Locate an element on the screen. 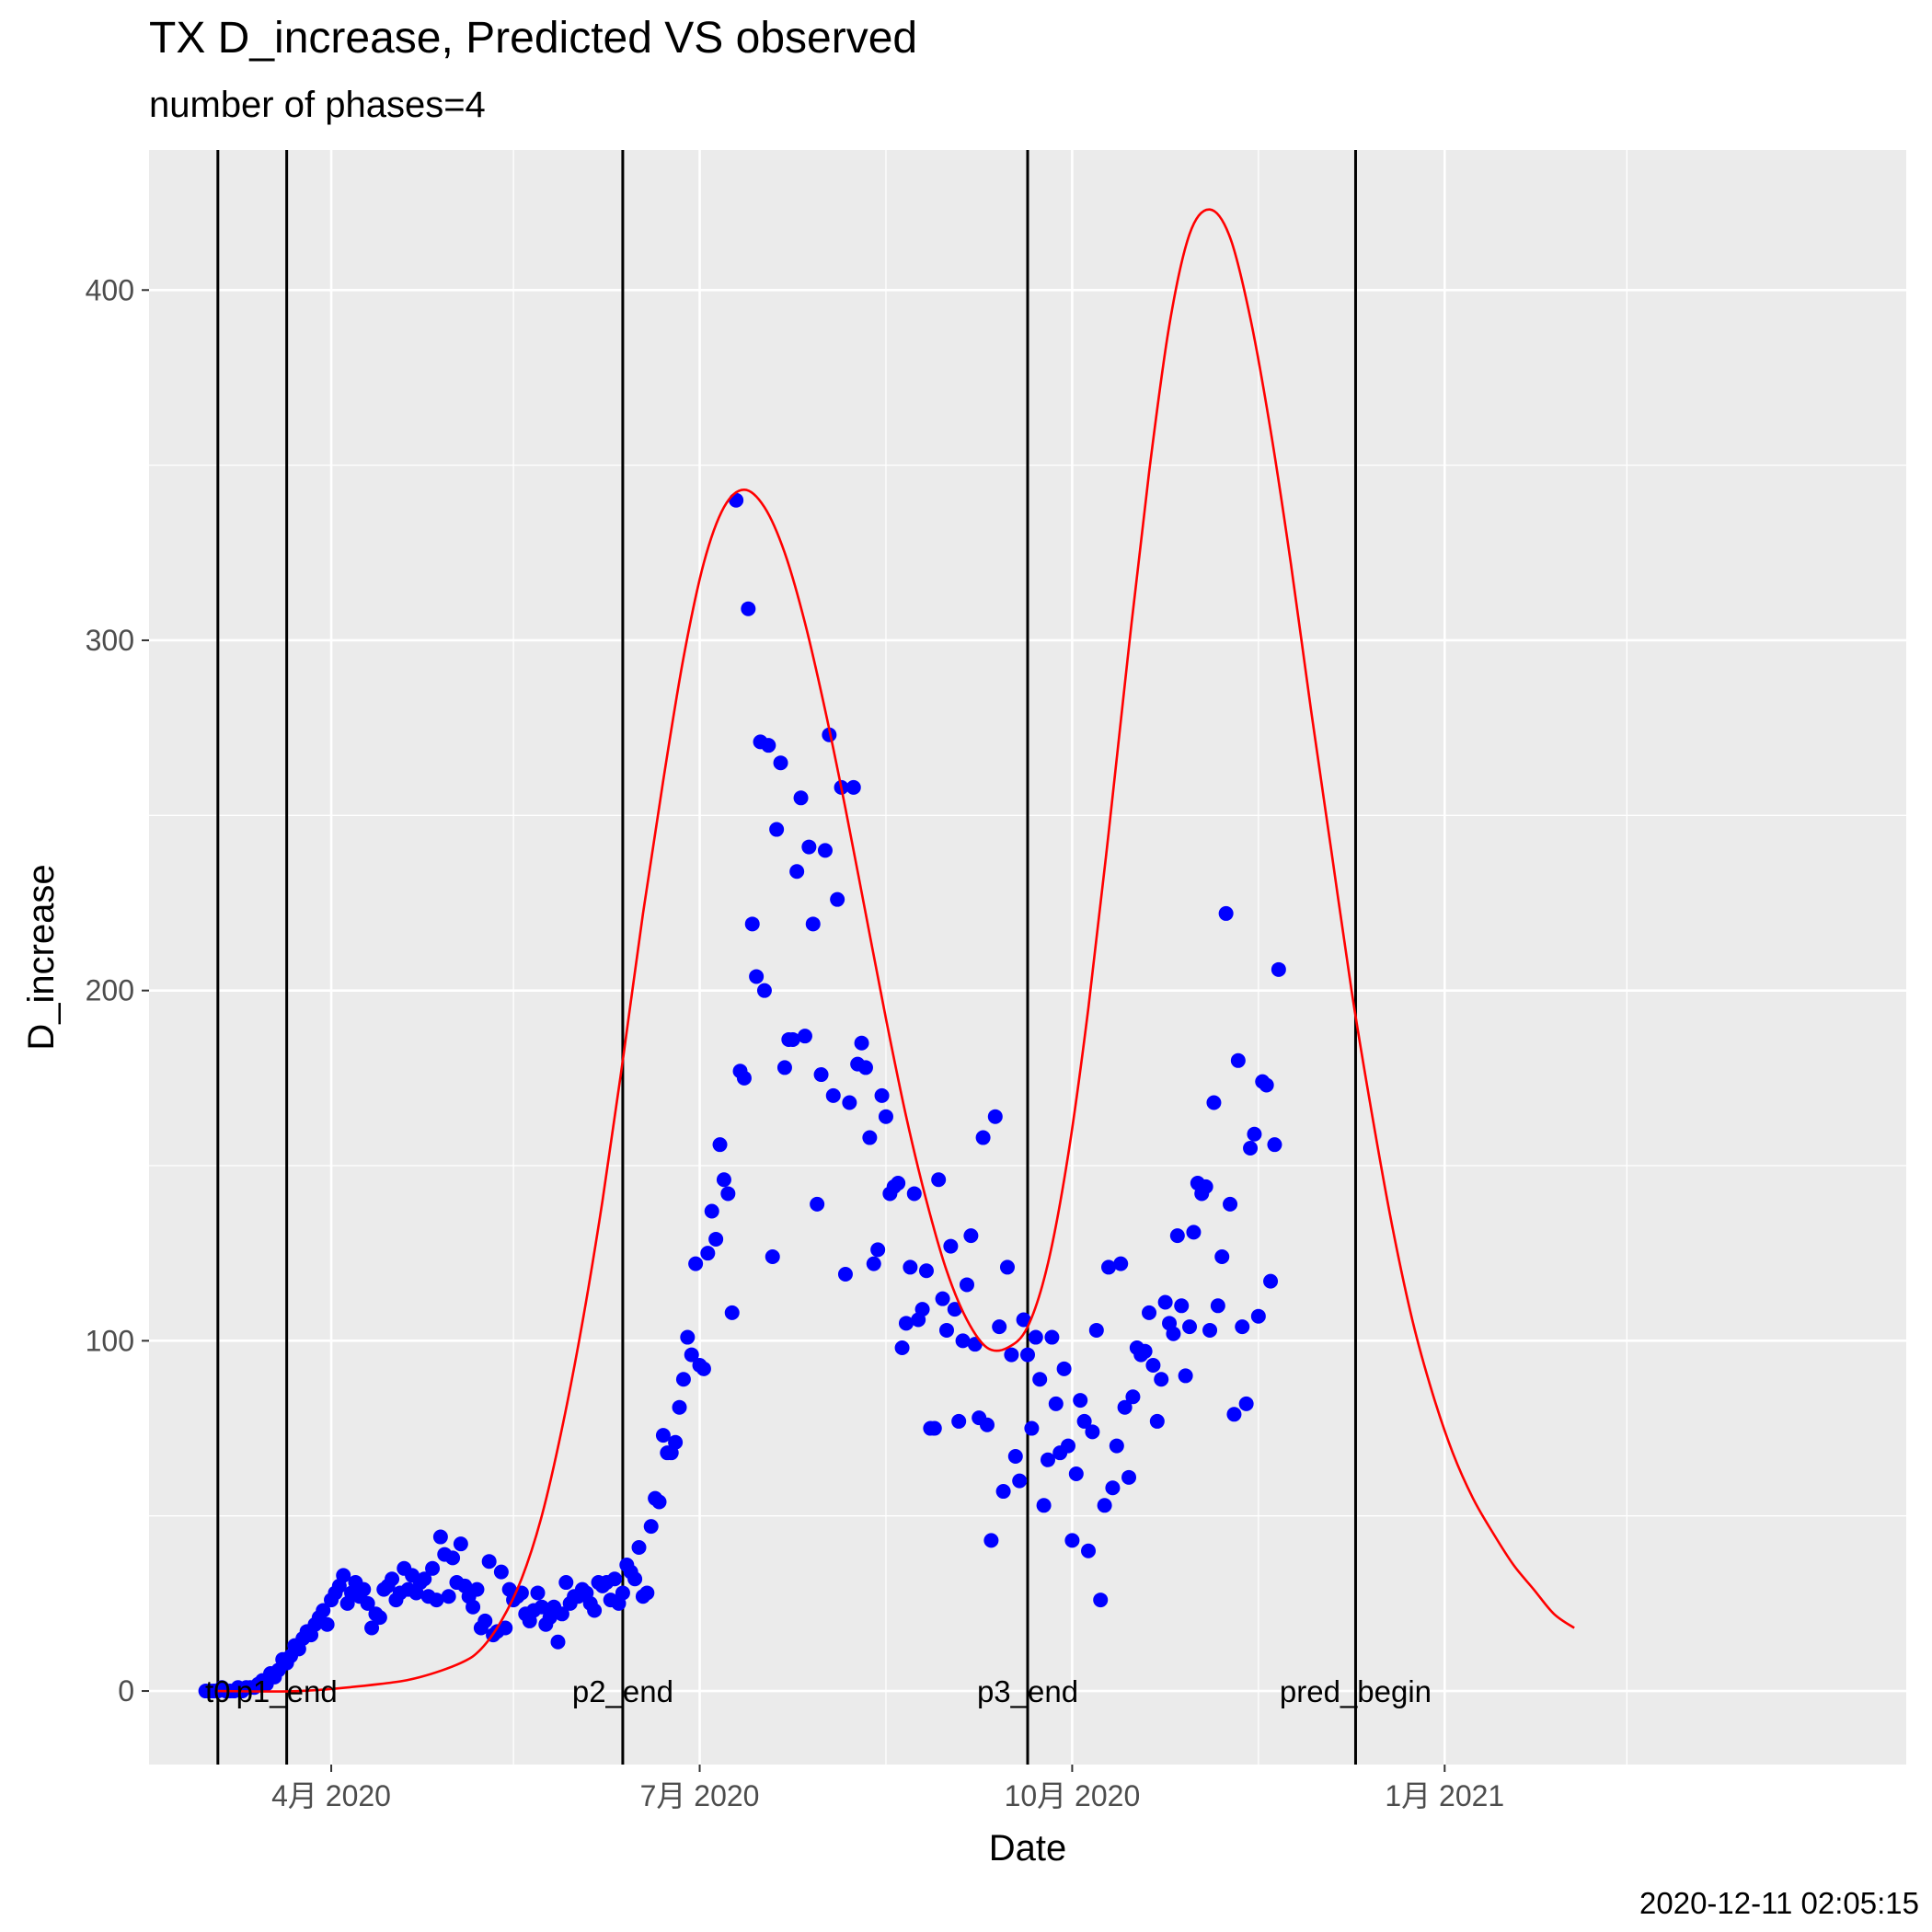 This screenshot has height=1932, width=1932. x-tick-label: 1月 2021 is located at coordinates (1444, 1795).